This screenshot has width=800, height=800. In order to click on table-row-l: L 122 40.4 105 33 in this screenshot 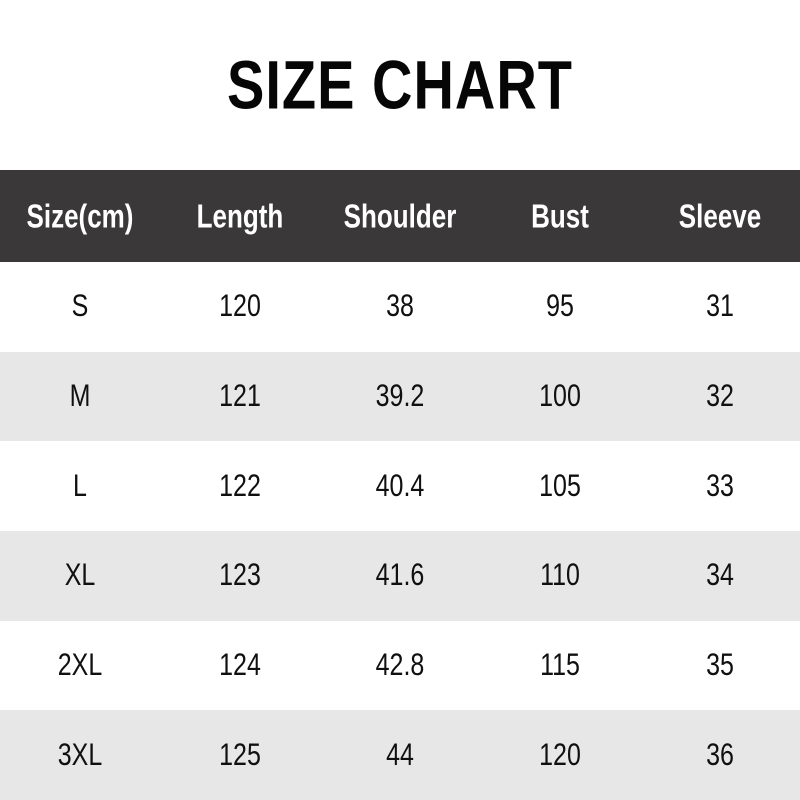, I will do `click(400, 486)`.